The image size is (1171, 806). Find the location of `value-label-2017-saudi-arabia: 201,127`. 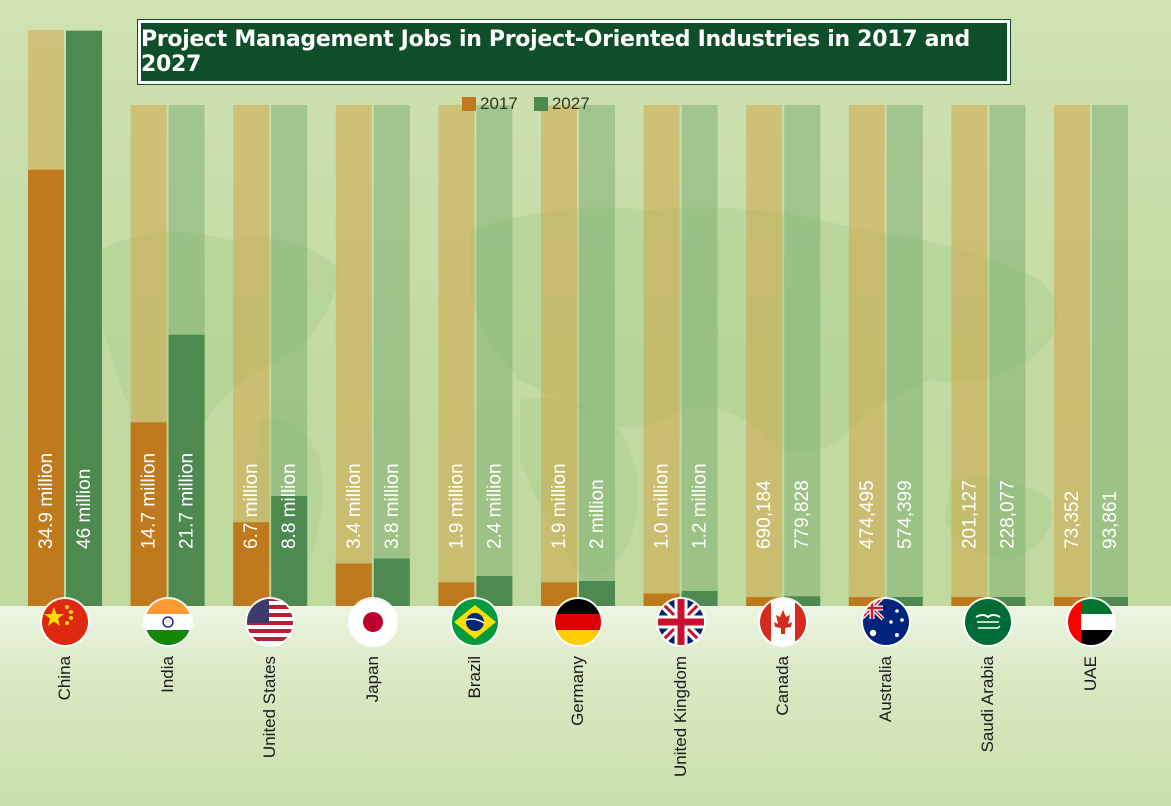

value-label-2017-saudi-arabia: 201,127 is located at coordinates (969, 514).